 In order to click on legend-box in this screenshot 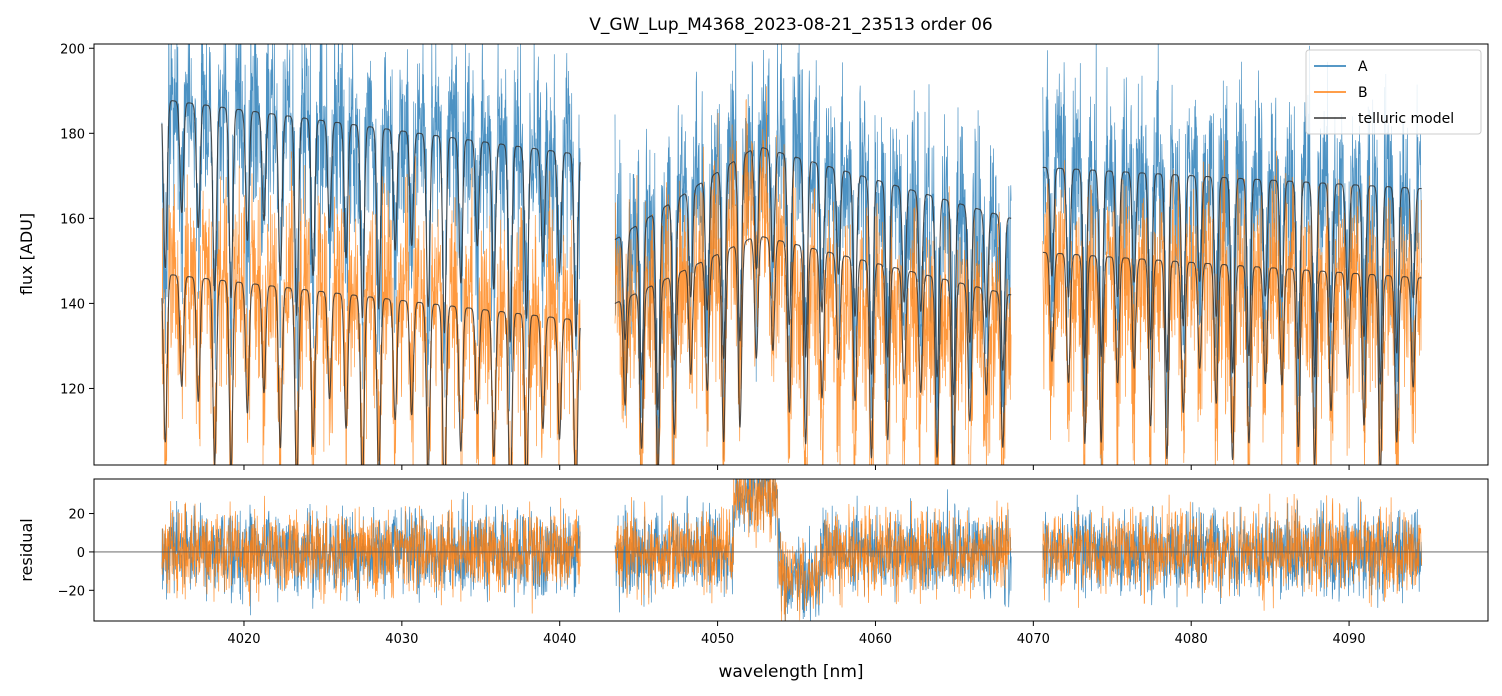, I will do `click(1393, 92)`.